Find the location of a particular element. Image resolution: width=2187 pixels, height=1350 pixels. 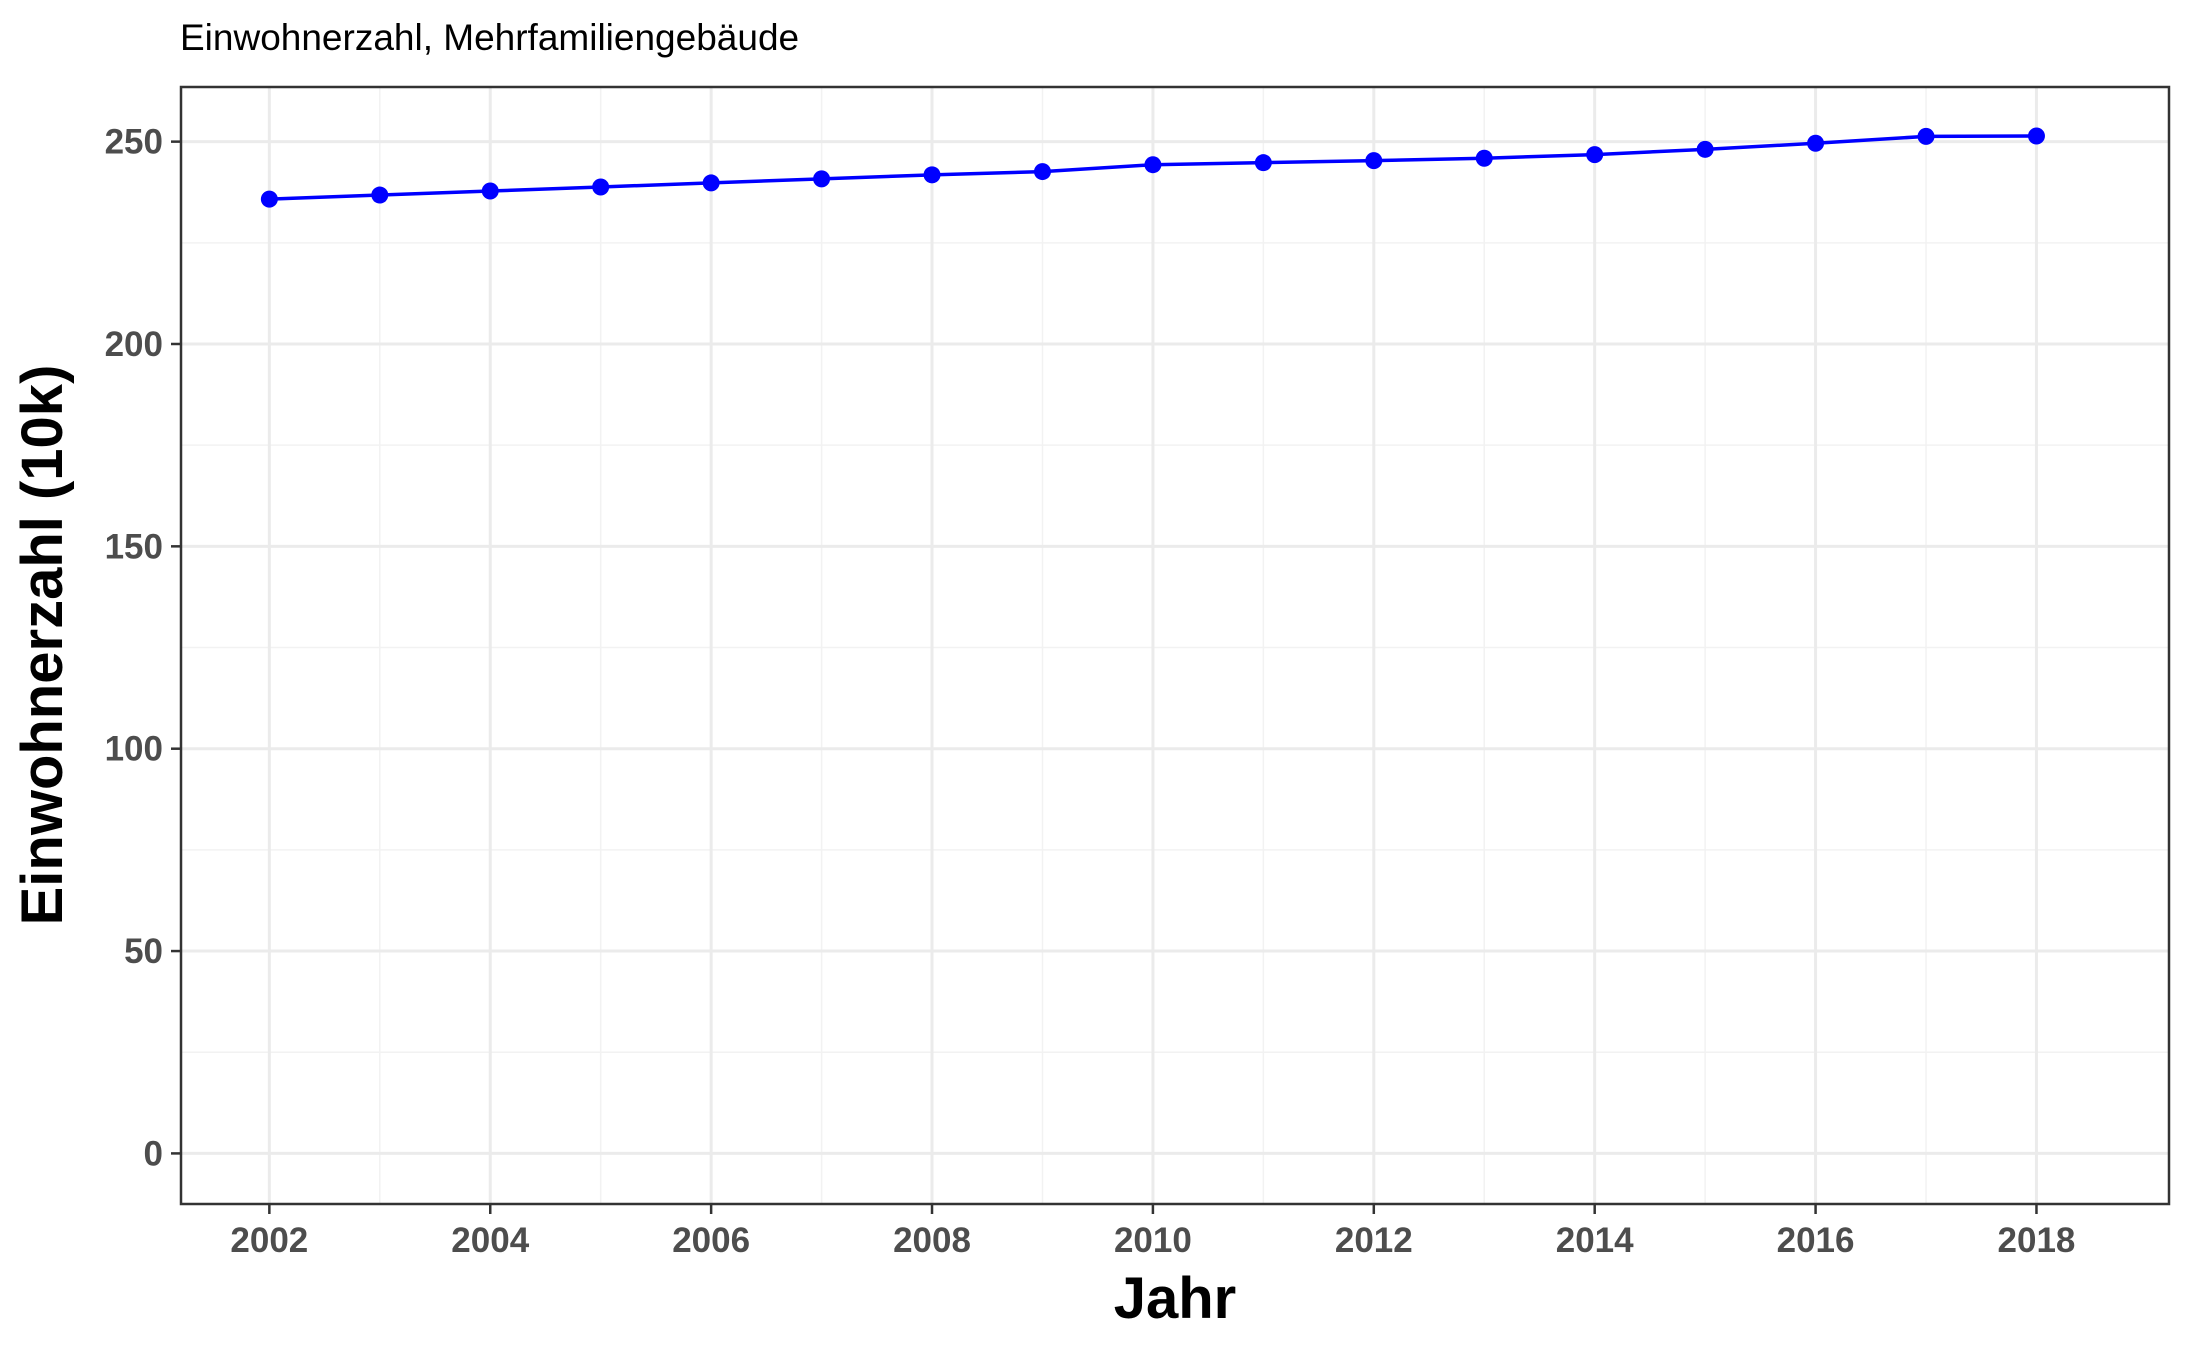

x-axis: 2002 2004 2006 2008 2010 2012 2014 2016 2018 is located at coordinates (1152, 1232).